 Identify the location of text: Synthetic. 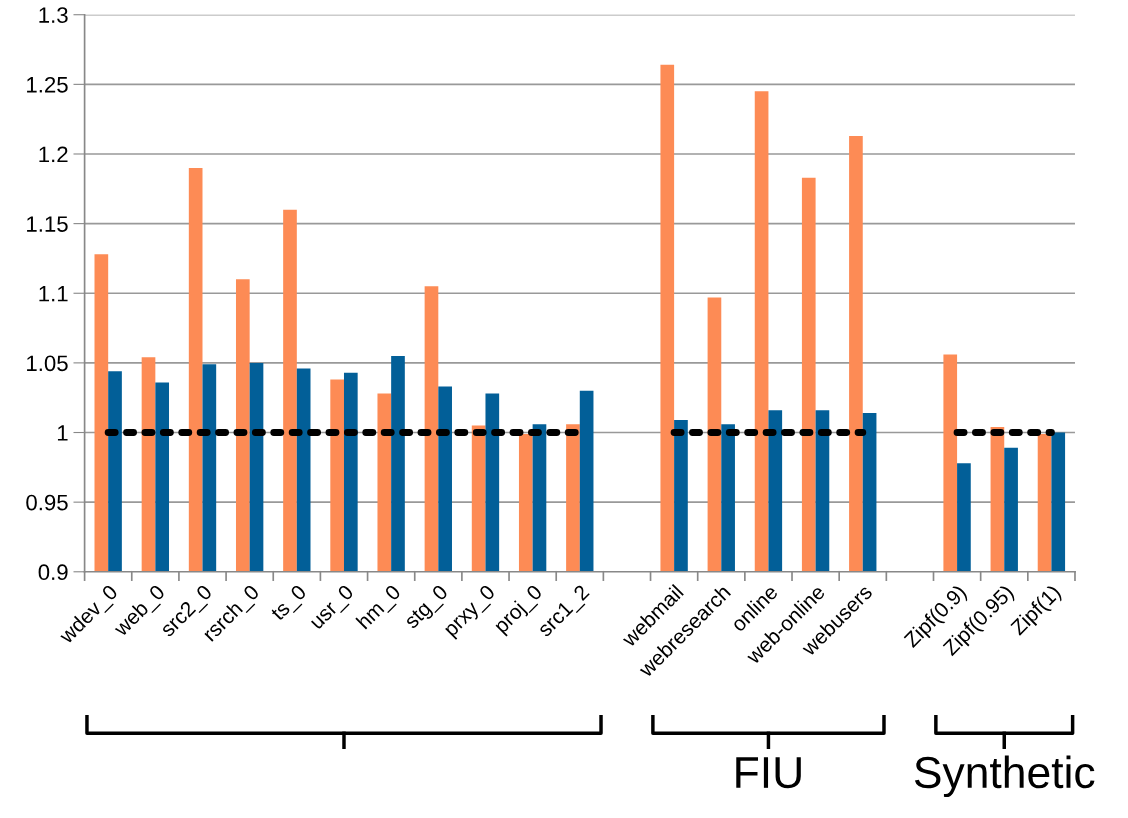
(1004, 776).